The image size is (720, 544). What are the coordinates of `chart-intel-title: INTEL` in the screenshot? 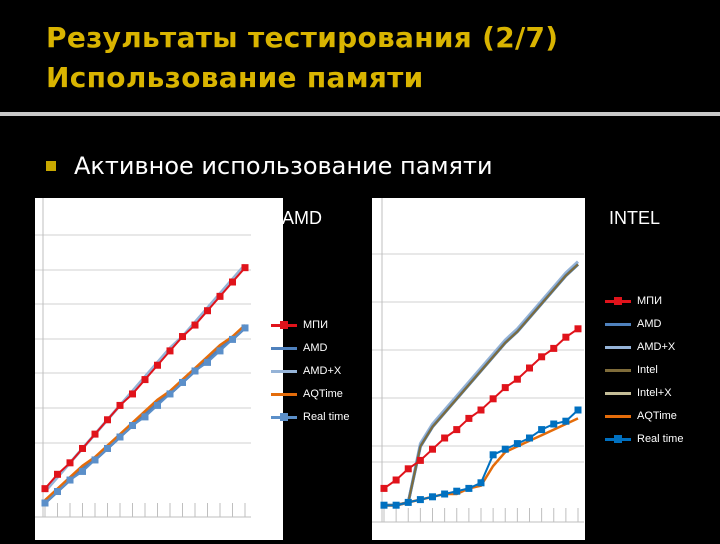 It's located at (635, 218).